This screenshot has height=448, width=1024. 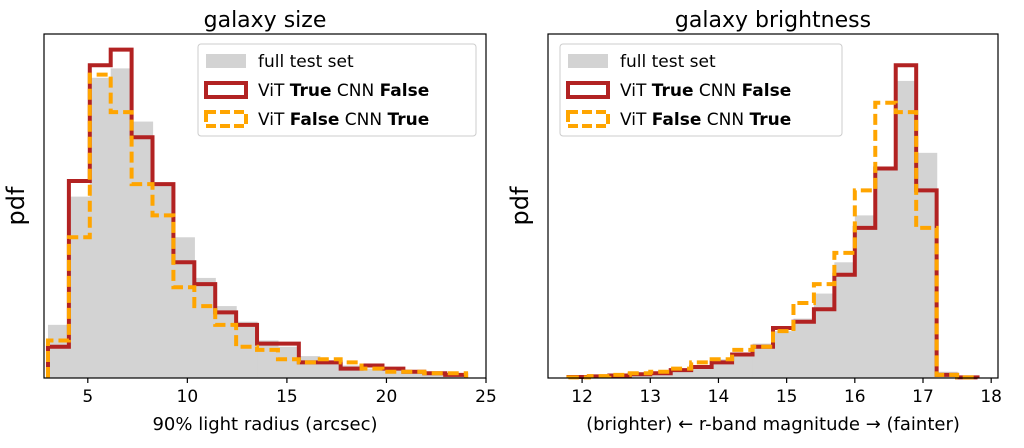 I want to click on x-tick-label: 10, so click(x=188, y=397).